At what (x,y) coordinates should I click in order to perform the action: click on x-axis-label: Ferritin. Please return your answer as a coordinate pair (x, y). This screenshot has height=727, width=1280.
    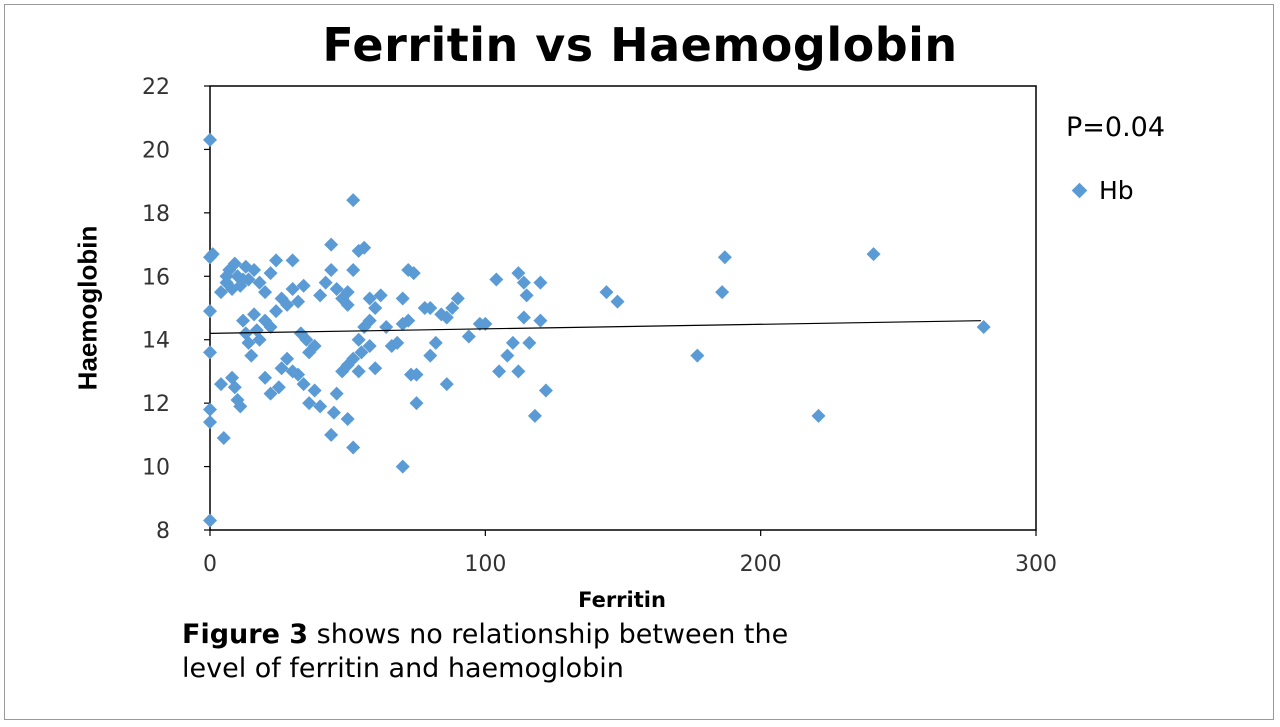
    Looking at the image, I should click on (622, 600).